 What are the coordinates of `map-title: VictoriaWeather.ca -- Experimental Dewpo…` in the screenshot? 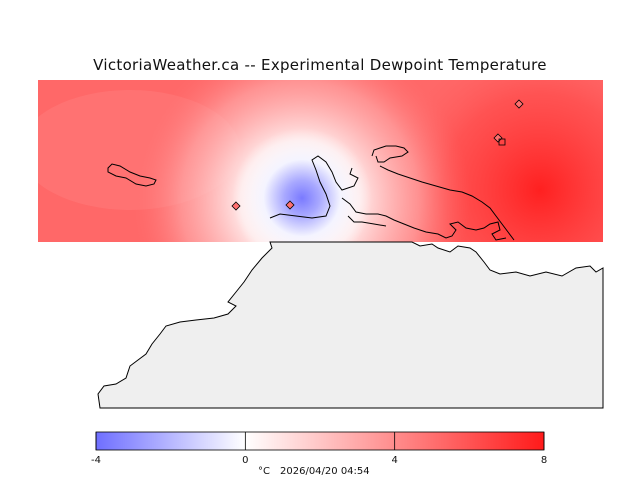 It's located at (320, 65).